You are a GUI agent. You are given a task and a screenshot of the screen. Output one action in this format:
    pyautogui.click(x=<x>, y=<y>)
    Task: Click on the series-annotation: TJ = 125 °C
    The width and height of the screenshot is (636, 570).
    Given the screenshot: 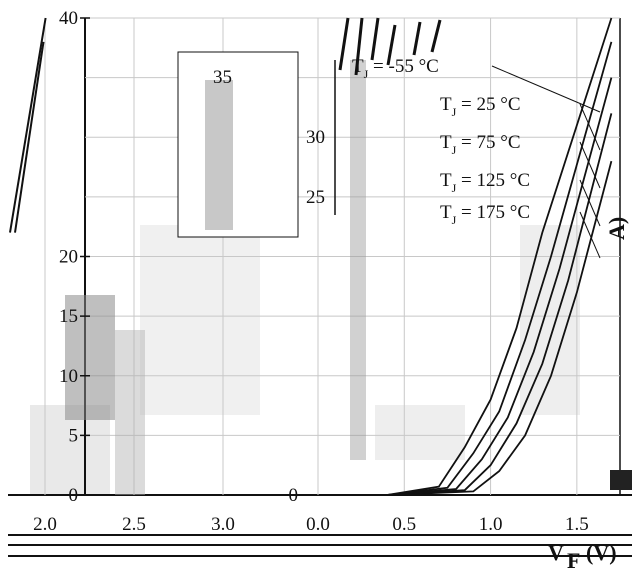 What is the action you would take?
    pyautogui.click(x=485, y=182)
    